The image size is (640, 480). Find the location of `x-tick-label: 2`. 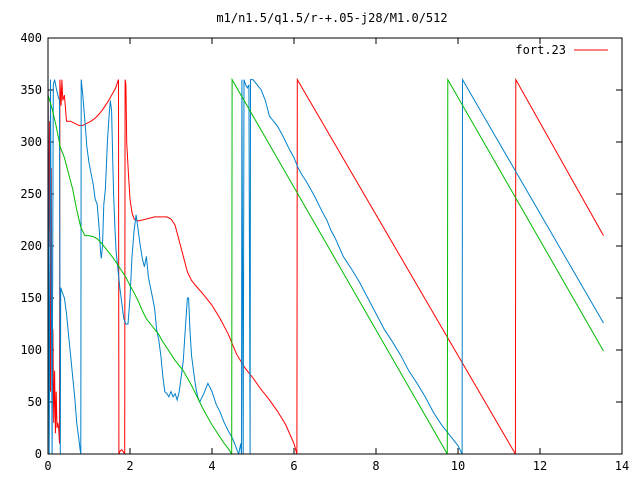

x-tick-label: 2 is located at coordinates (129, 466).